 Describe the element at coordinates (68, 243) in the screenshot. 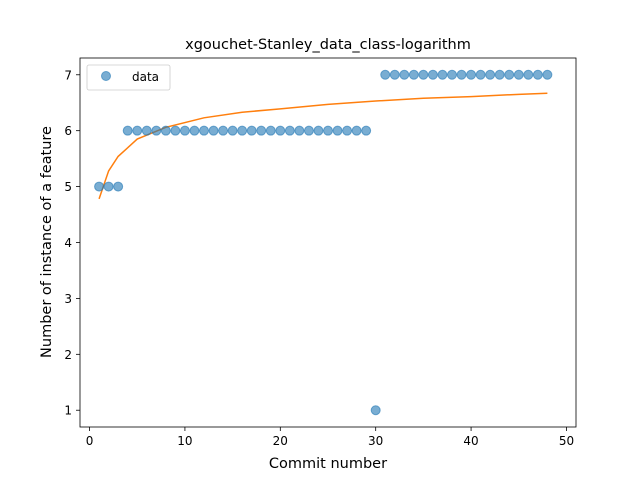

I see `y-tick-label: 4` at that location.